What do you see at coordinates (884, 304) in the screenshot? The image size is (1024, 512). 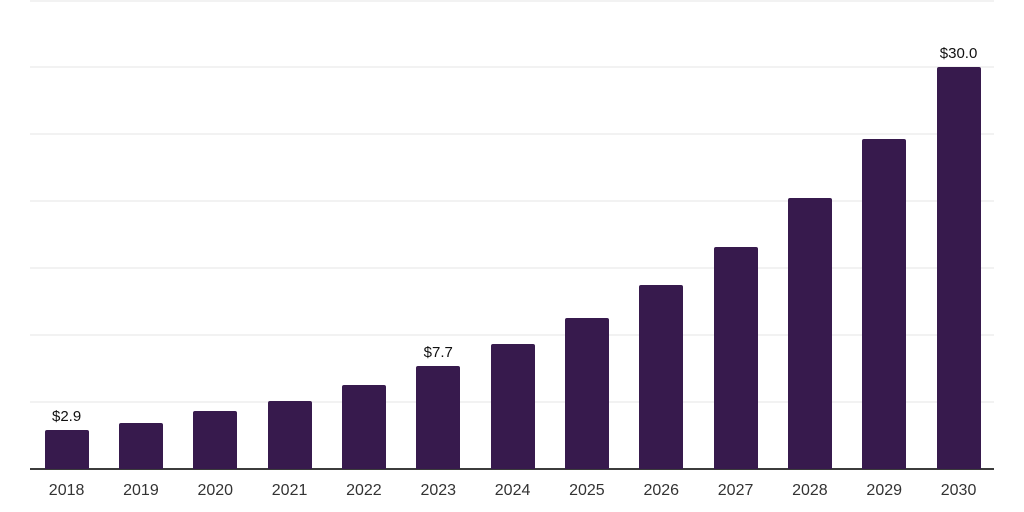 I see `bar-2029` at bounding box center [884, 304].